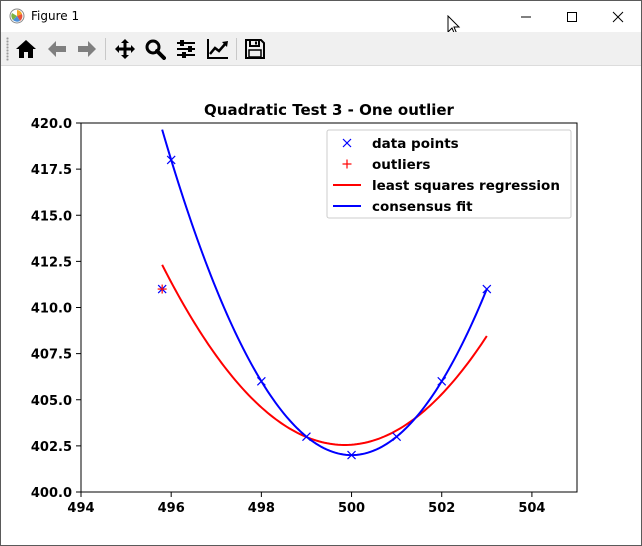  I want to click on legend-label: outliers, so click(401, 165).